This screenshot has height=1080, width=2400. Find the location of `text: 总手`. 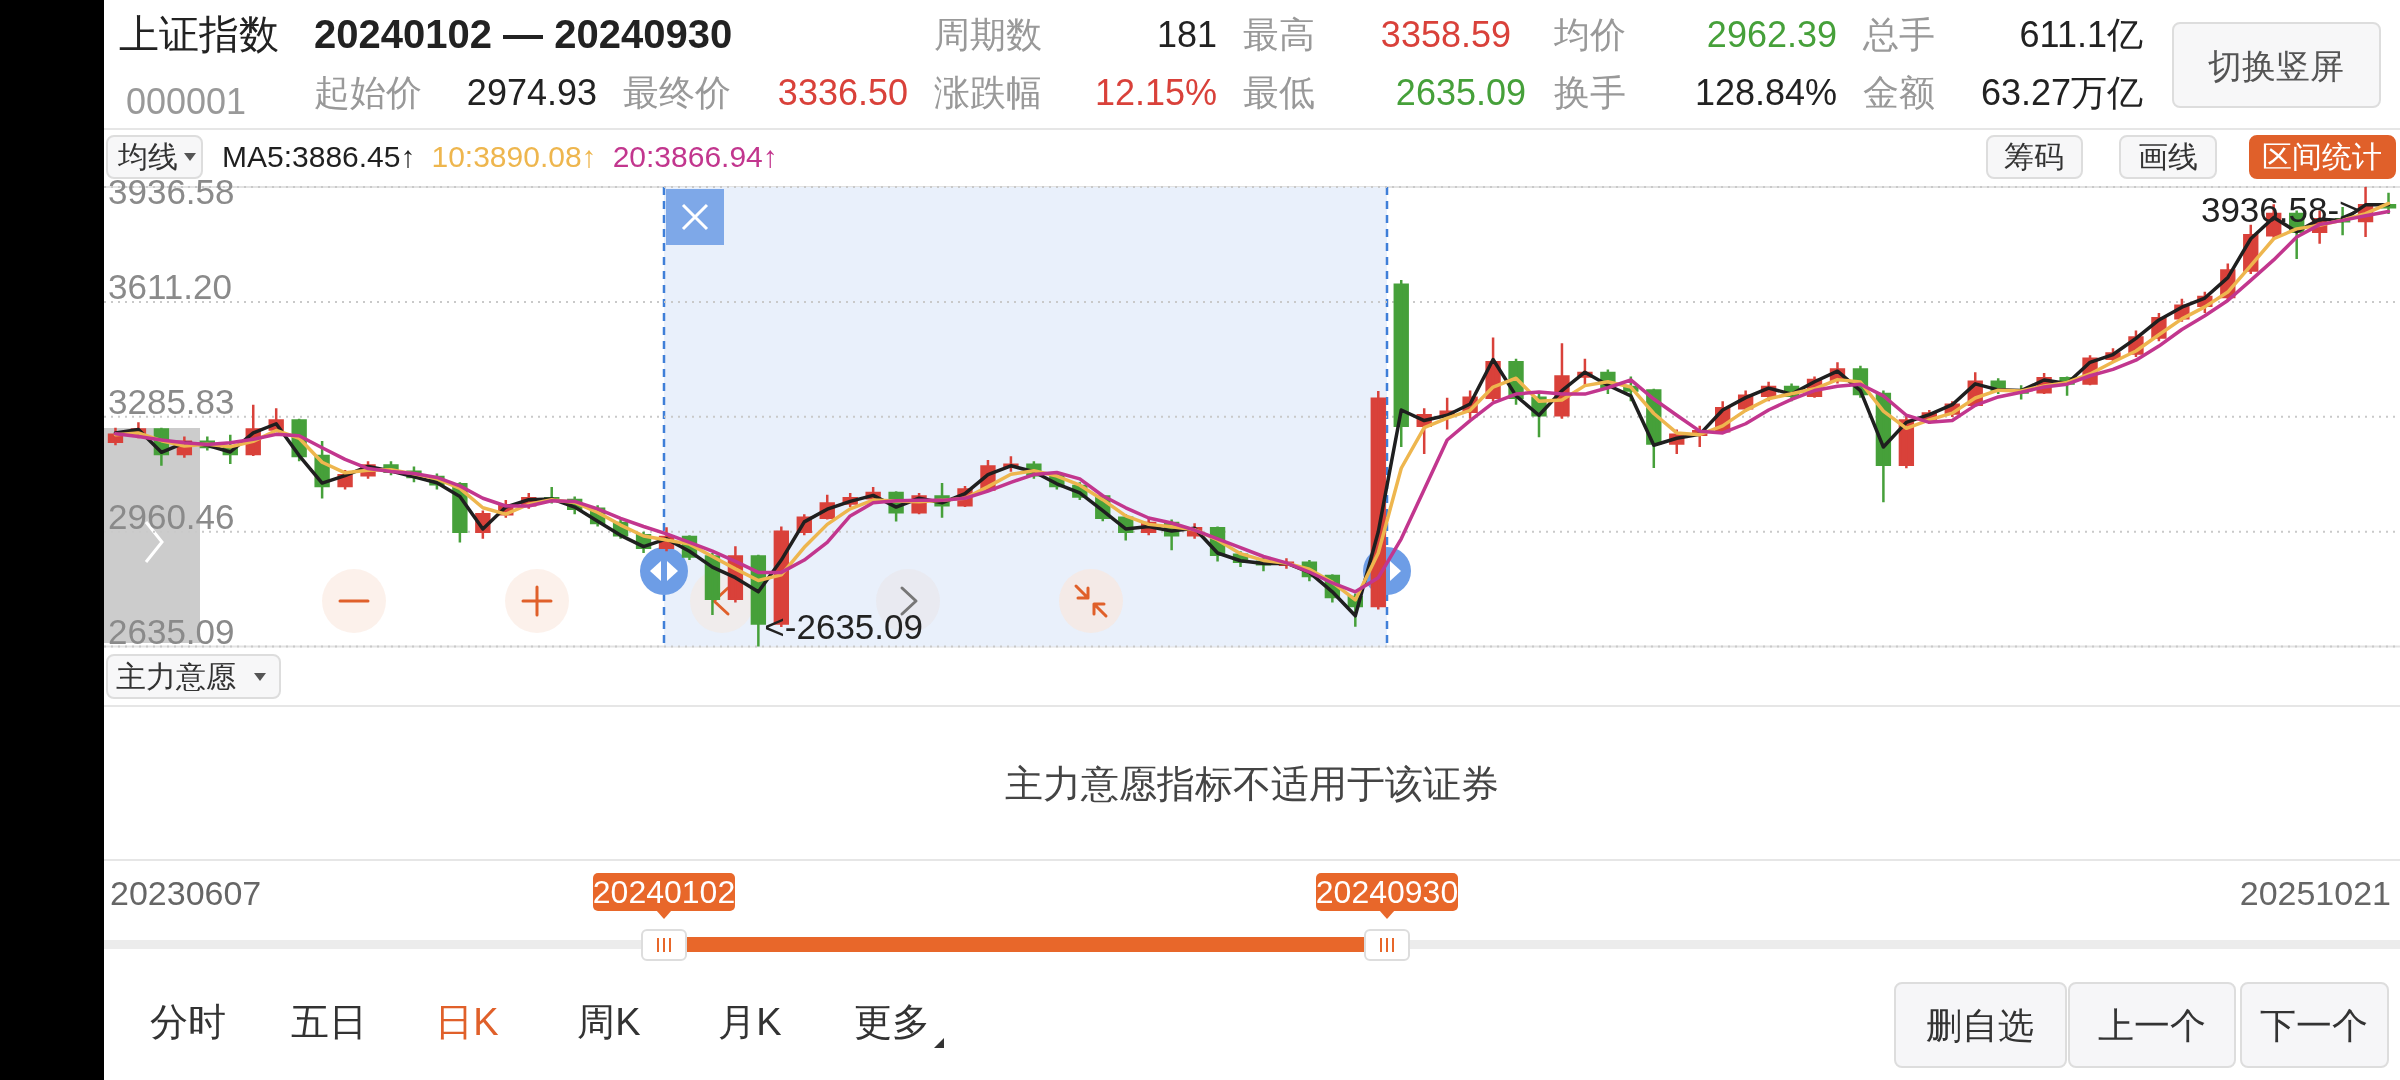

text: 总手 is located at coordinates (1898, 34).